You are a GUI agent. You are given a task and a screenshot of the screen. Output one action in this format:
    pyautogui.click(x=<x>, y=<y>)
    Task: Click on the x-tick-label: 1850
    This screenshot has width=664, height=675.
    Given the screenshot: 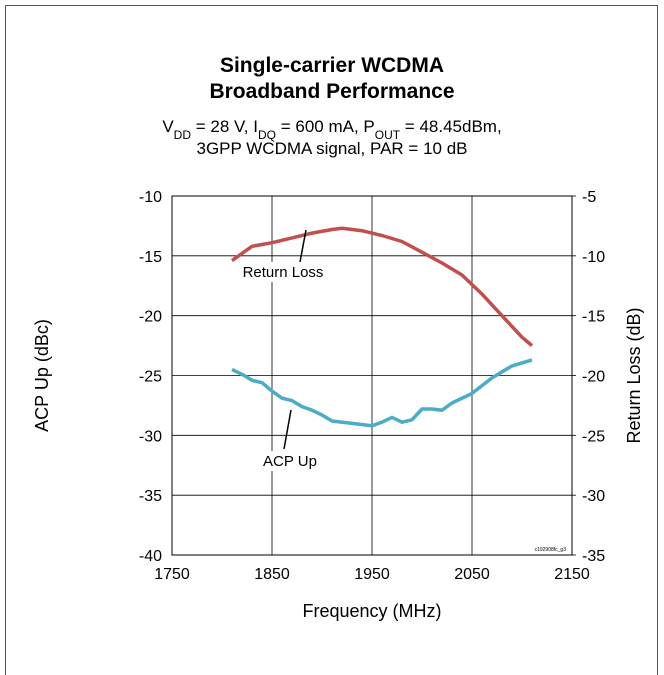 What is the action you would take?
    pyautogui.click(x=272, y=574)
    